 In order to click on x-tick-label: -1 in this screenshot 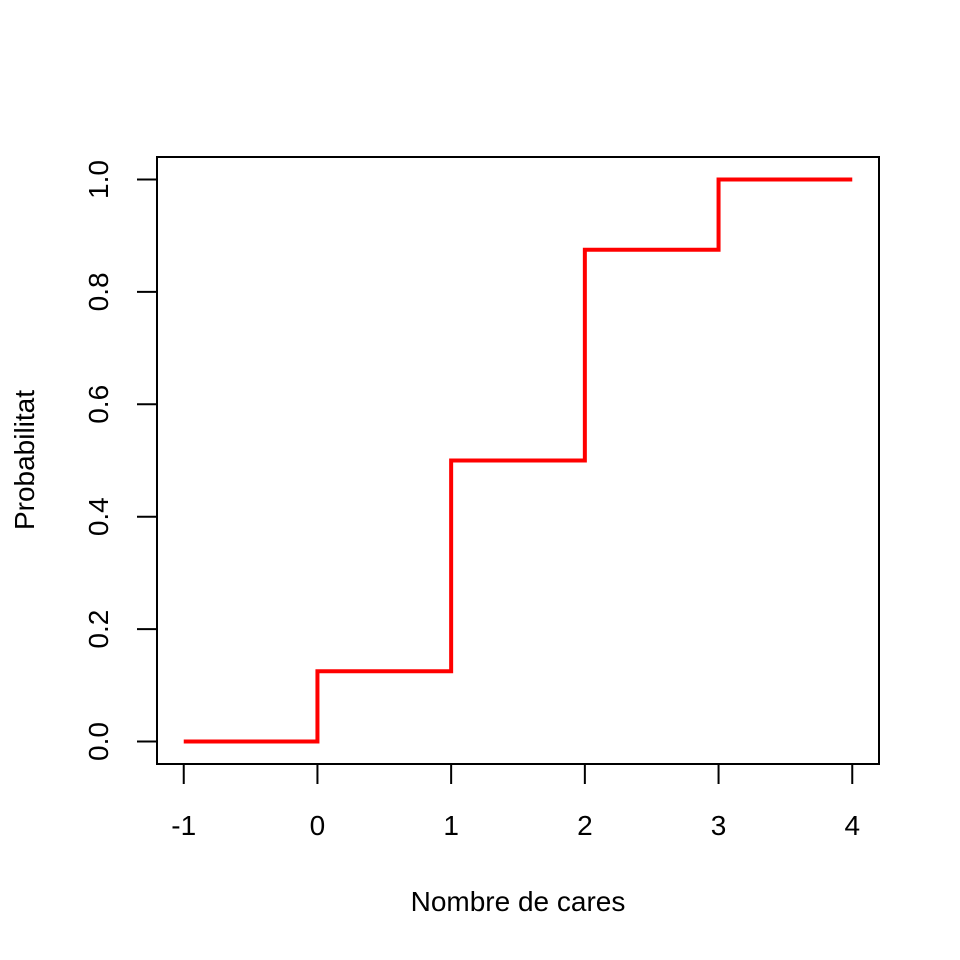, I will do `click(183, 825)`.